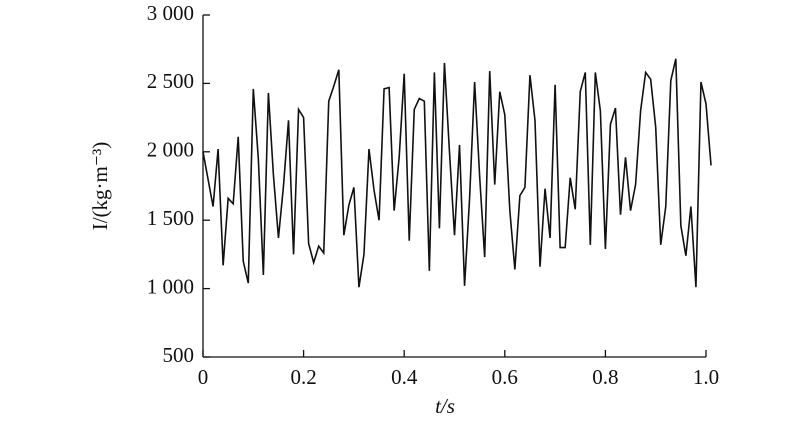 This screenshot has height=427, width=800. I want to click on y-tick-label: 2 000, so click(170, 150).